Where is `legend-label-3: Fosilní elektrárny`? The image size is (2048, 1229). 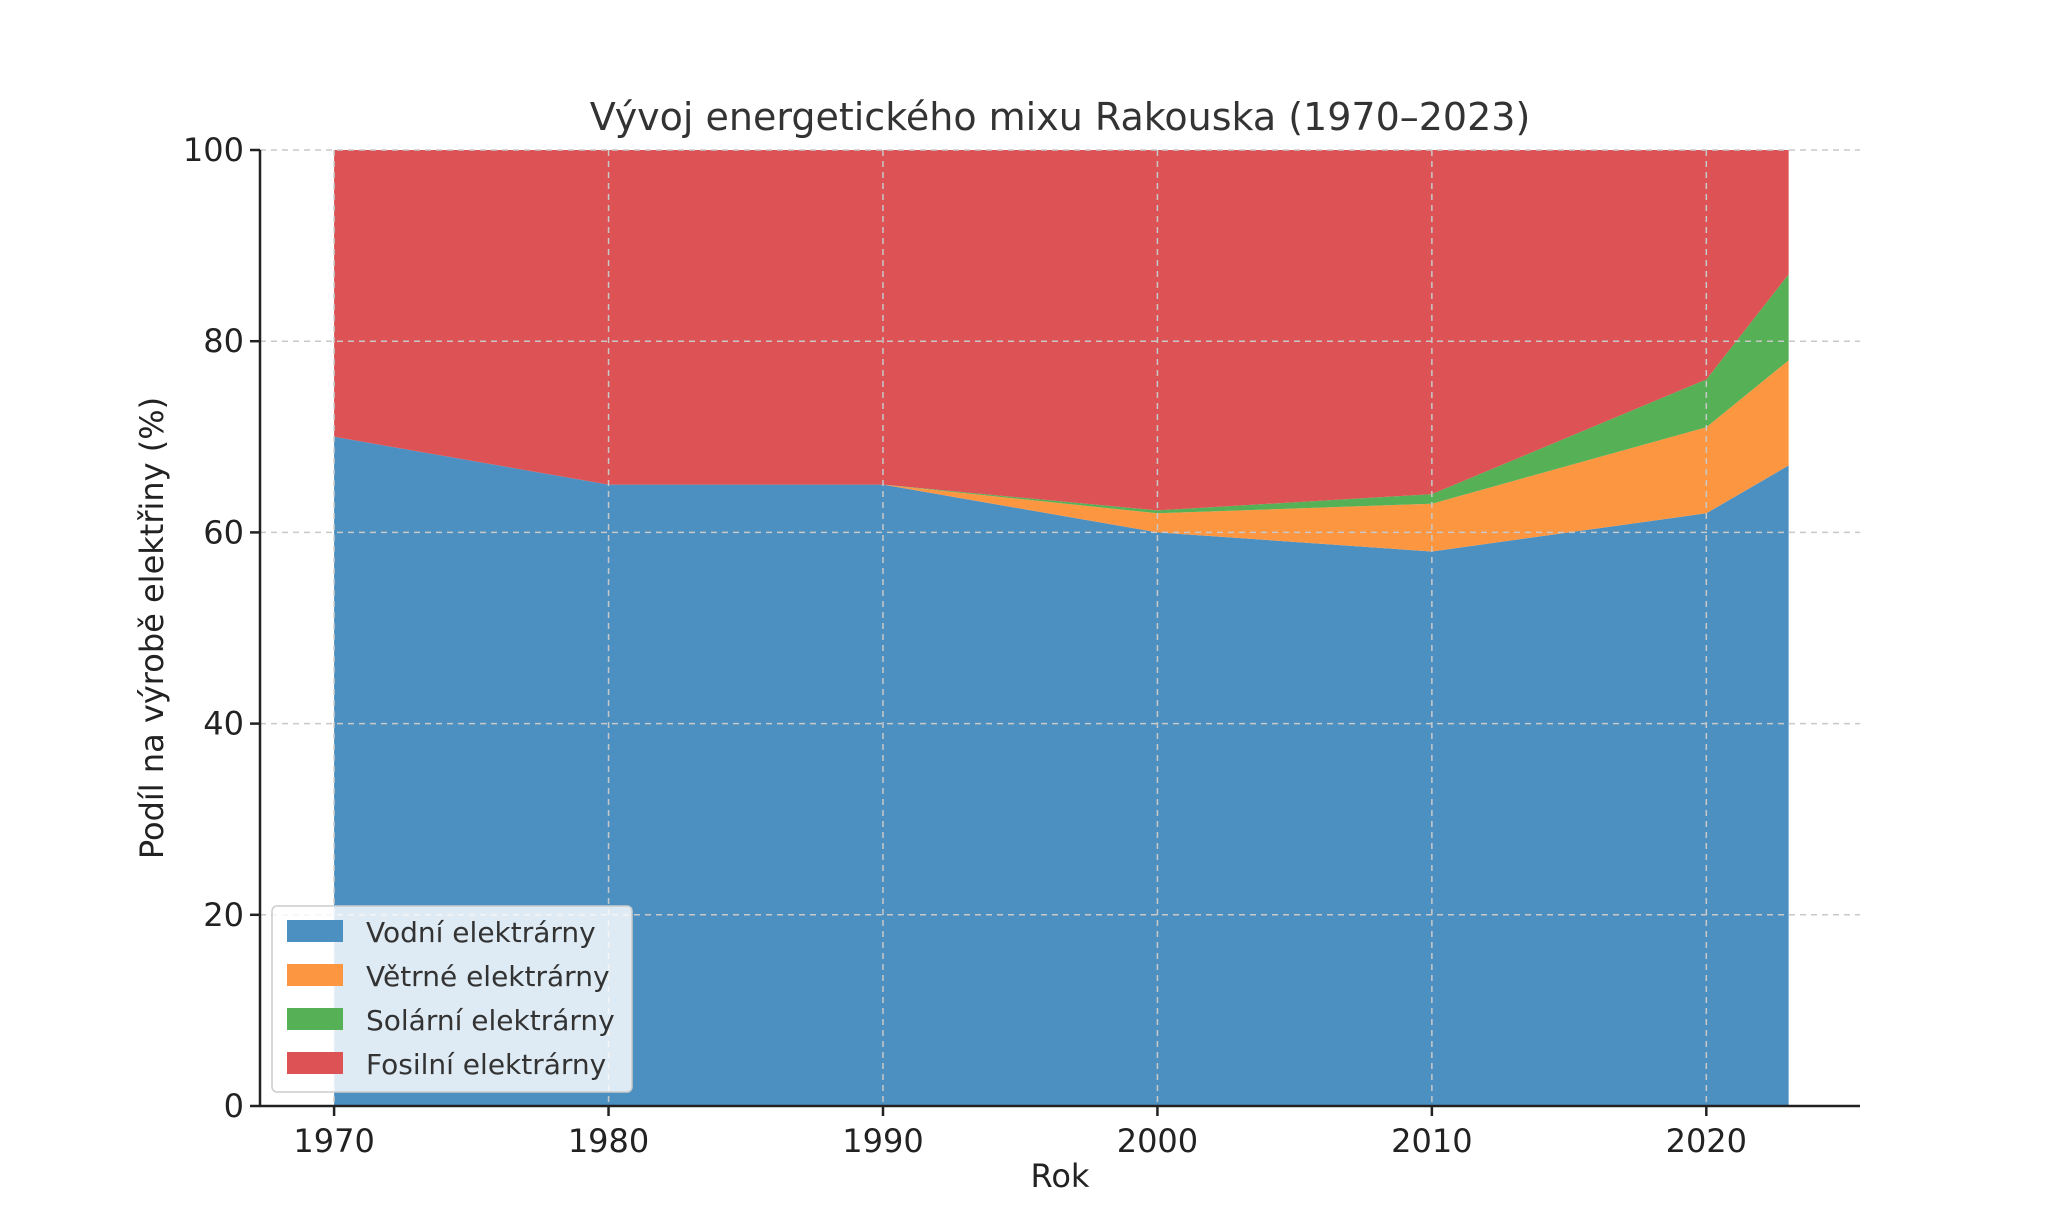 legend-label-3: Fosilní elektrárny is located at coordinates (486, 1064).